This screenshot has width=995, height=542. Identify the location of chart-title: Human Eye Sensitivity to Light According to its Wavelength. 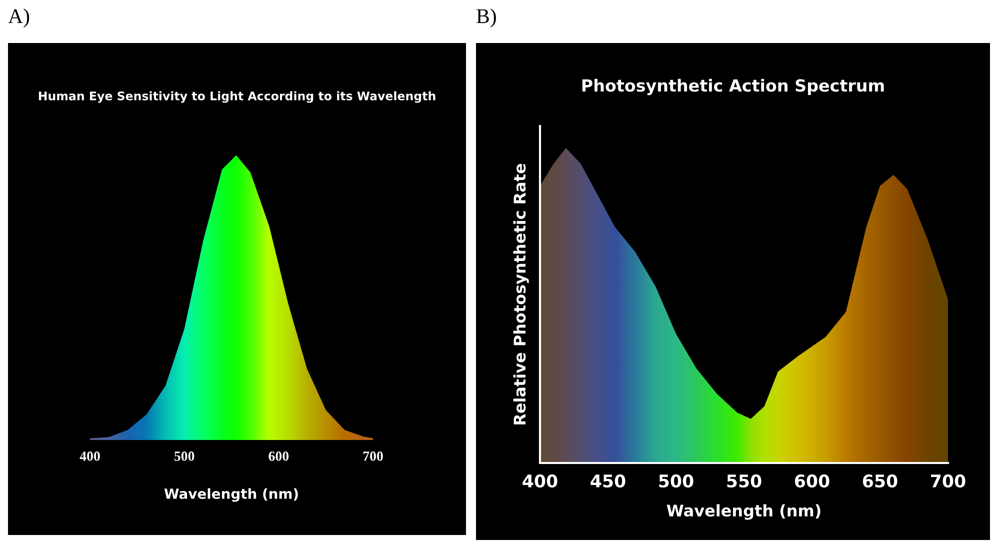
(237, 97).